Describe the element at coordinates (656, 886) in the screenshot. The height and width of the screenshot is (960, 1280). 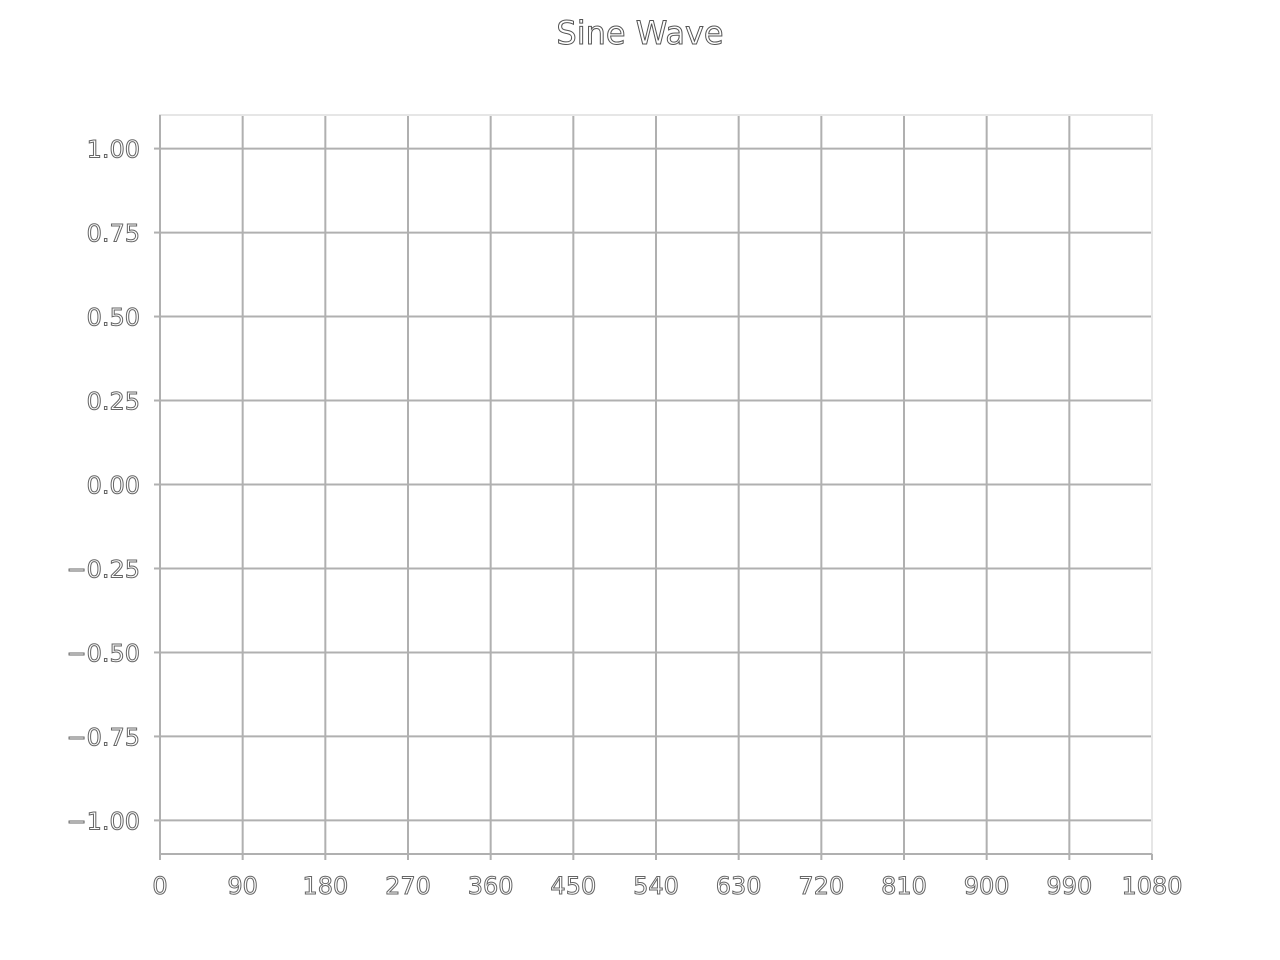
I see `x-tick-label: 540` at that location.